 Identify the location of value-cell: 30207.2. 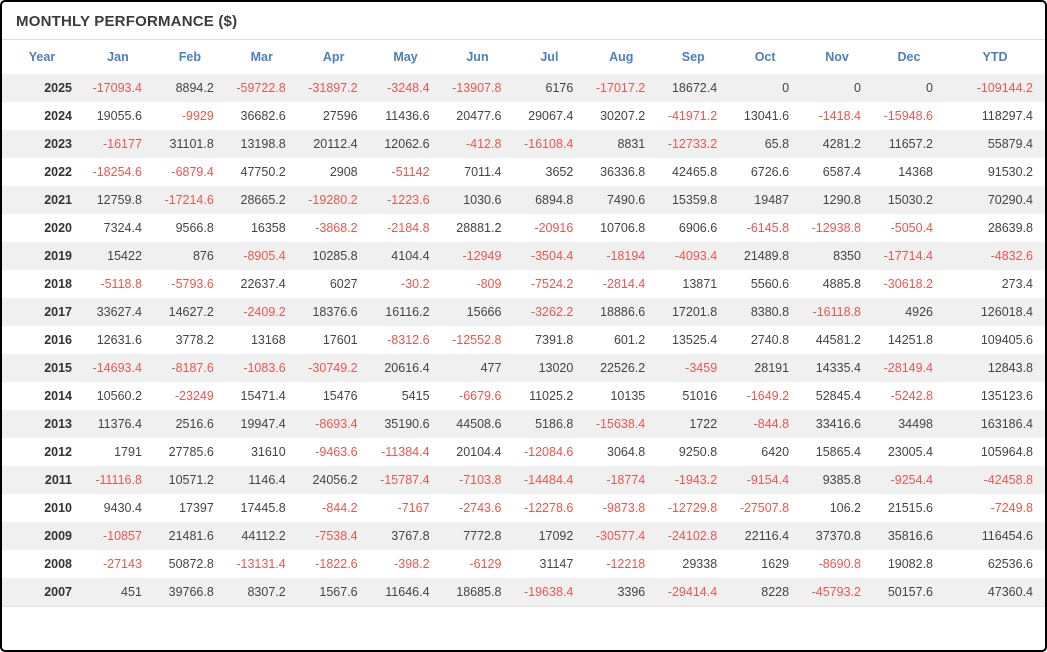
(623, 116).